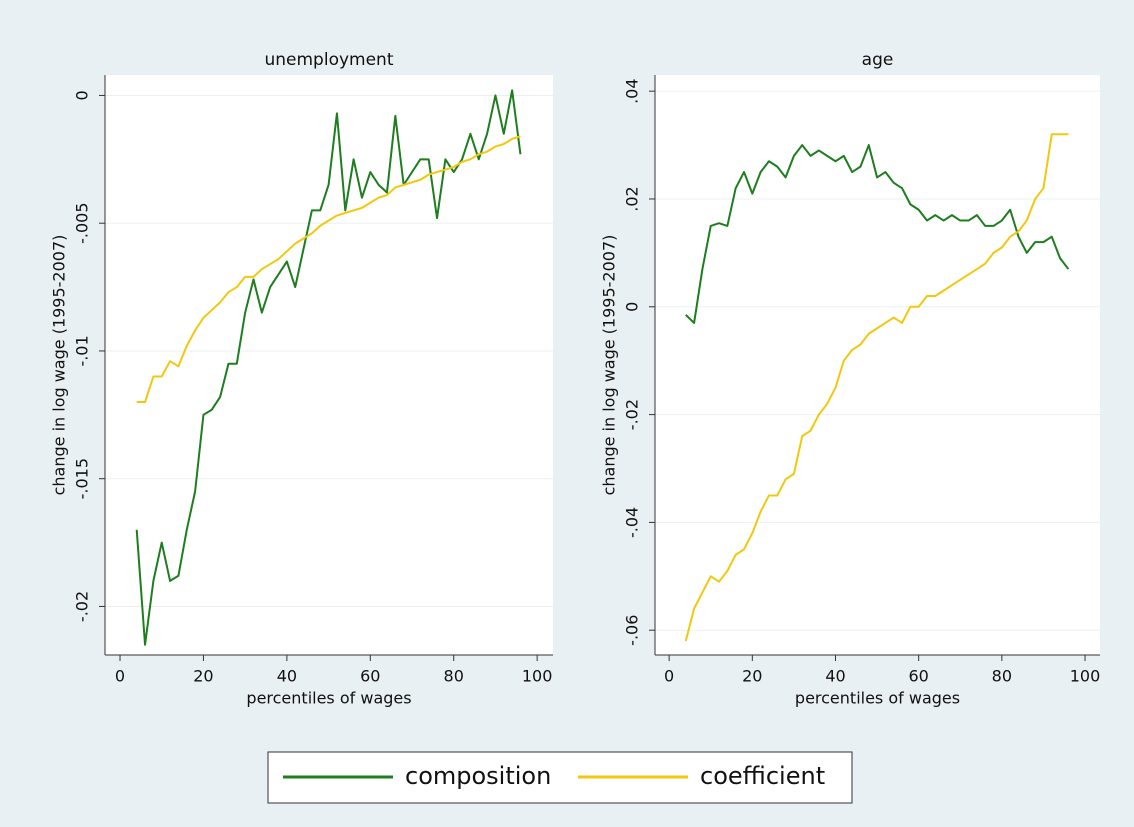 Image resolution: width=1134 pixels, height=827 pixels. I want to click on legend-text: coefficient, so click(762, 776).